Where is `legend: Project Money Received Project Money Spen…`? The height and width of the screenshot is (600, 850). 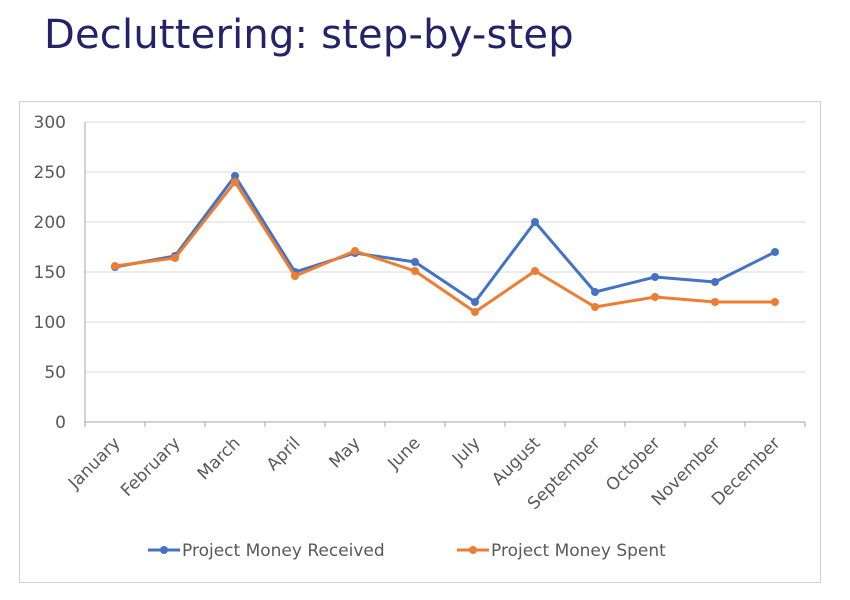 legend: Project Money Received Project Money Spen… is located at coordinates (407, 551).